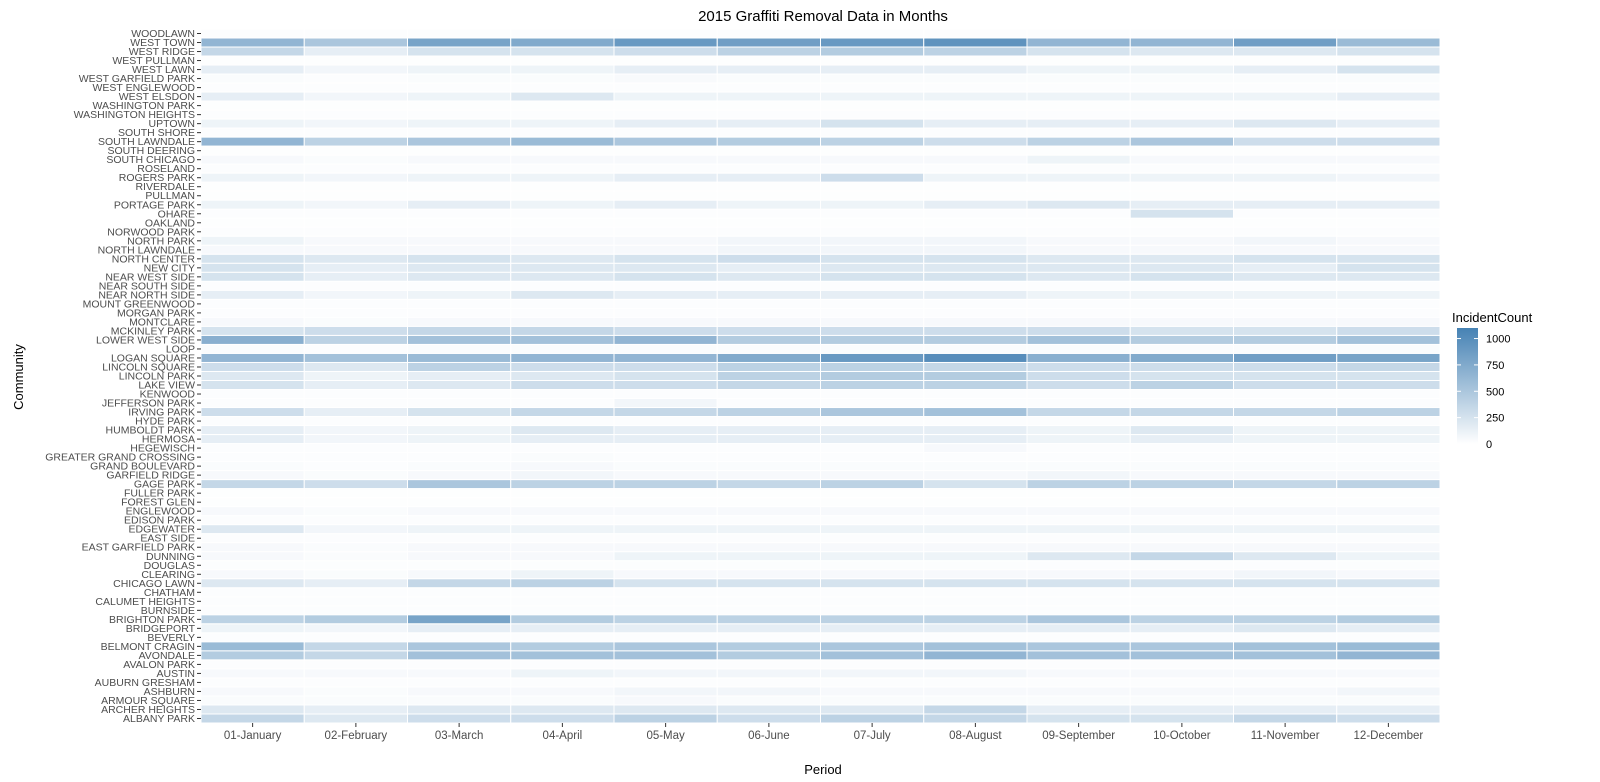  I want to click on y-tick-label: ROGERS PARK, so click(157, 178).